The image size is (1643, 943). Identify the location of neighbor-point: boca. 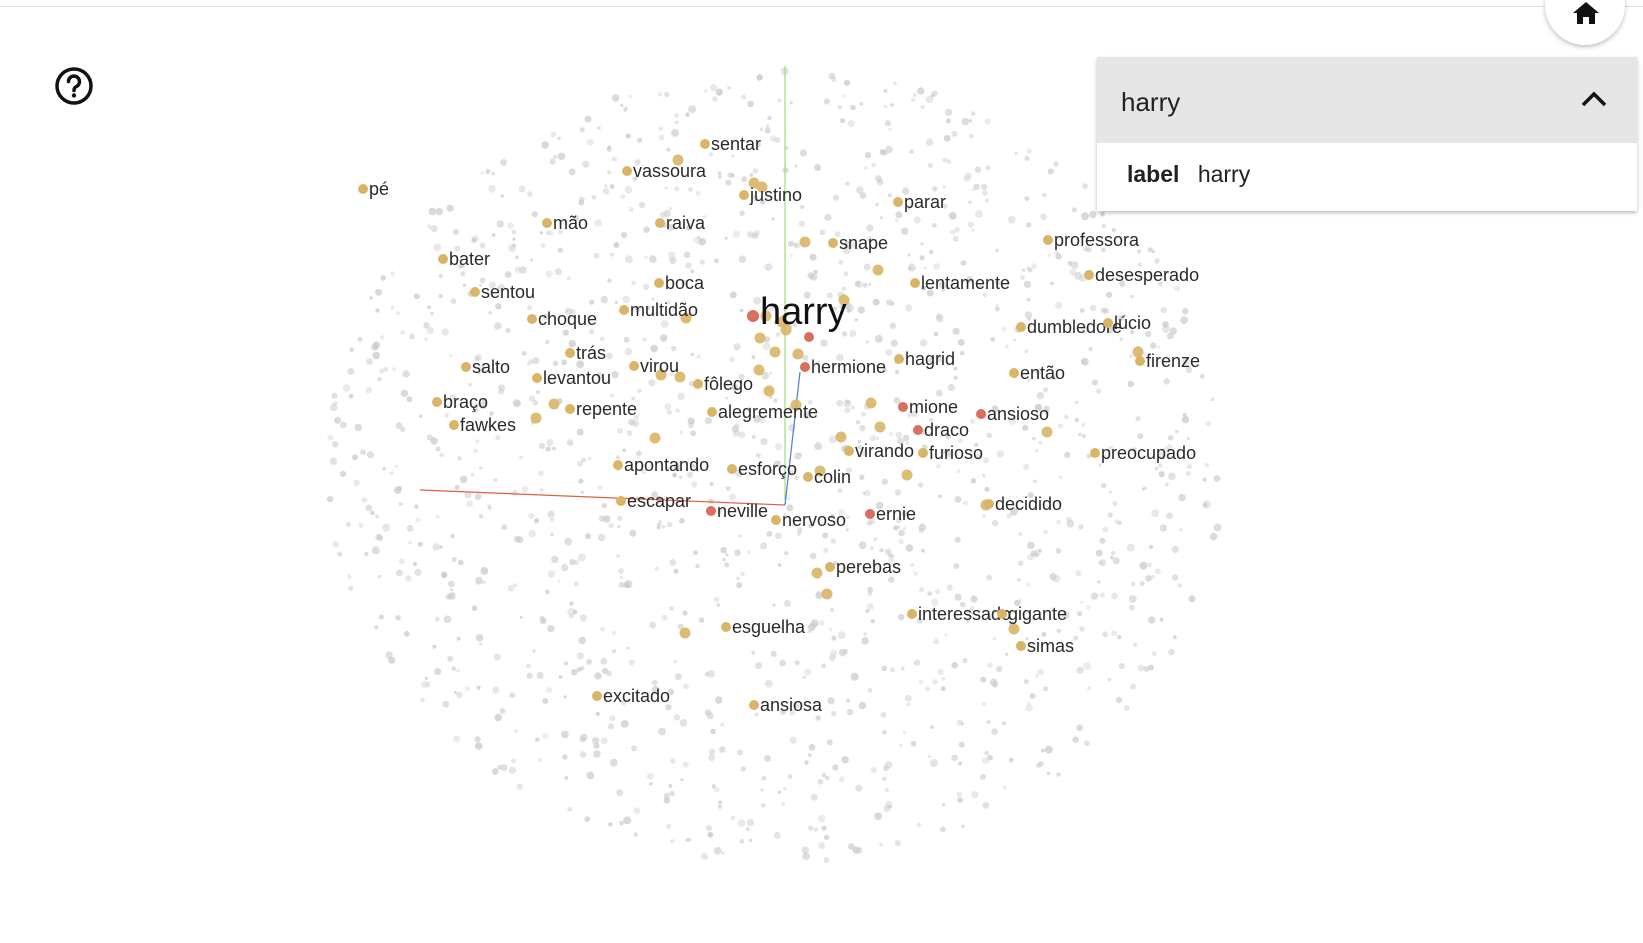
(679, 283).